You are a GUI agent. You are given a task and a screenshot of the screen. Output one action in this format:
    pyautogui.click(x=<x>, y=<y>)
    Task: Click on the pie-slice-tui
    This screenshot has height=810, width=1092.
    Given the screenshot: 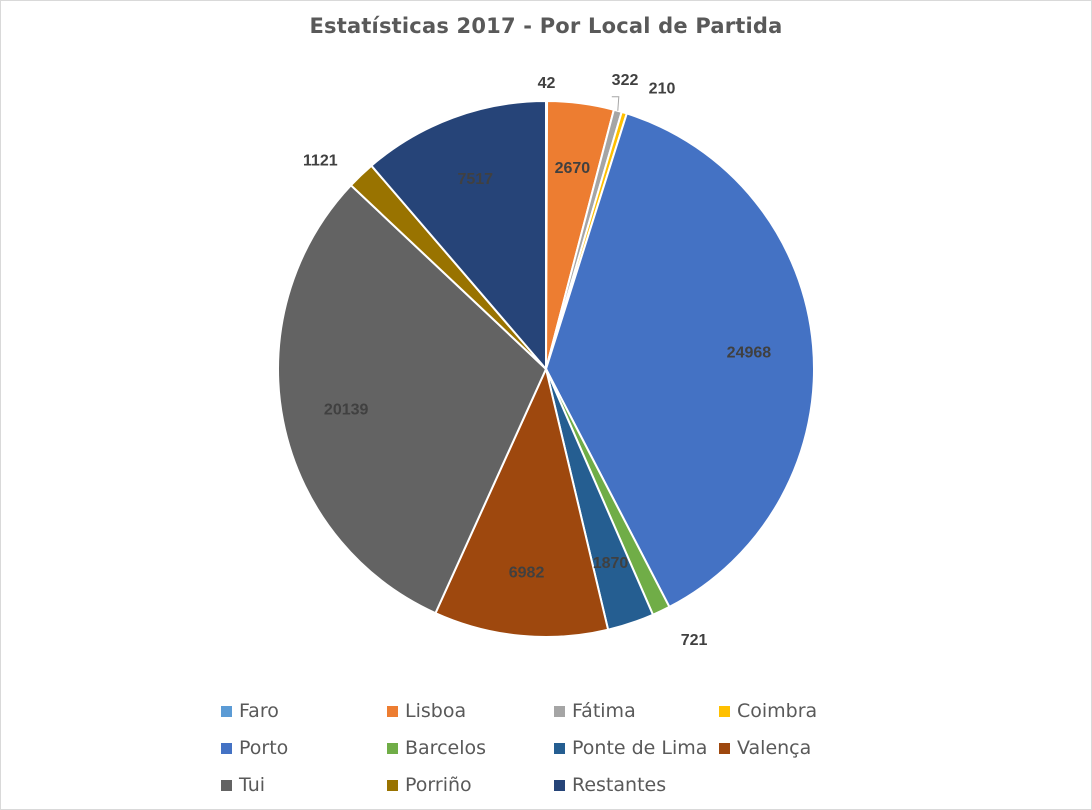 What is the action you would take?
    pyautogui.click(x=412, y=399)
    